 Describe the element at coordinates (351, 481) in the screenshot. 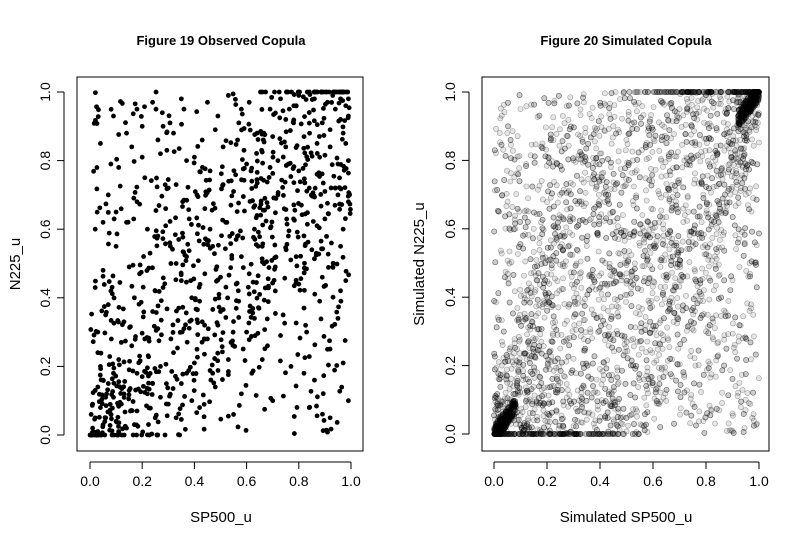

I see `x-tick-label: 1.0` at that location.